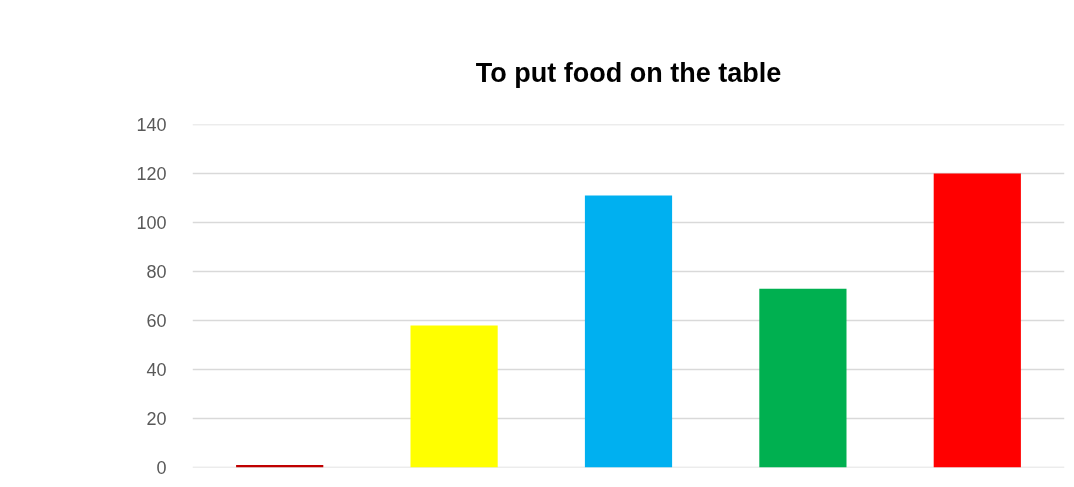 The height and width of the screenshot is (487, 1074). What do you see at coordinates (156, 419) in the screenshot?
I see `y-tick-label: 20` at bounding box center [156, 419].